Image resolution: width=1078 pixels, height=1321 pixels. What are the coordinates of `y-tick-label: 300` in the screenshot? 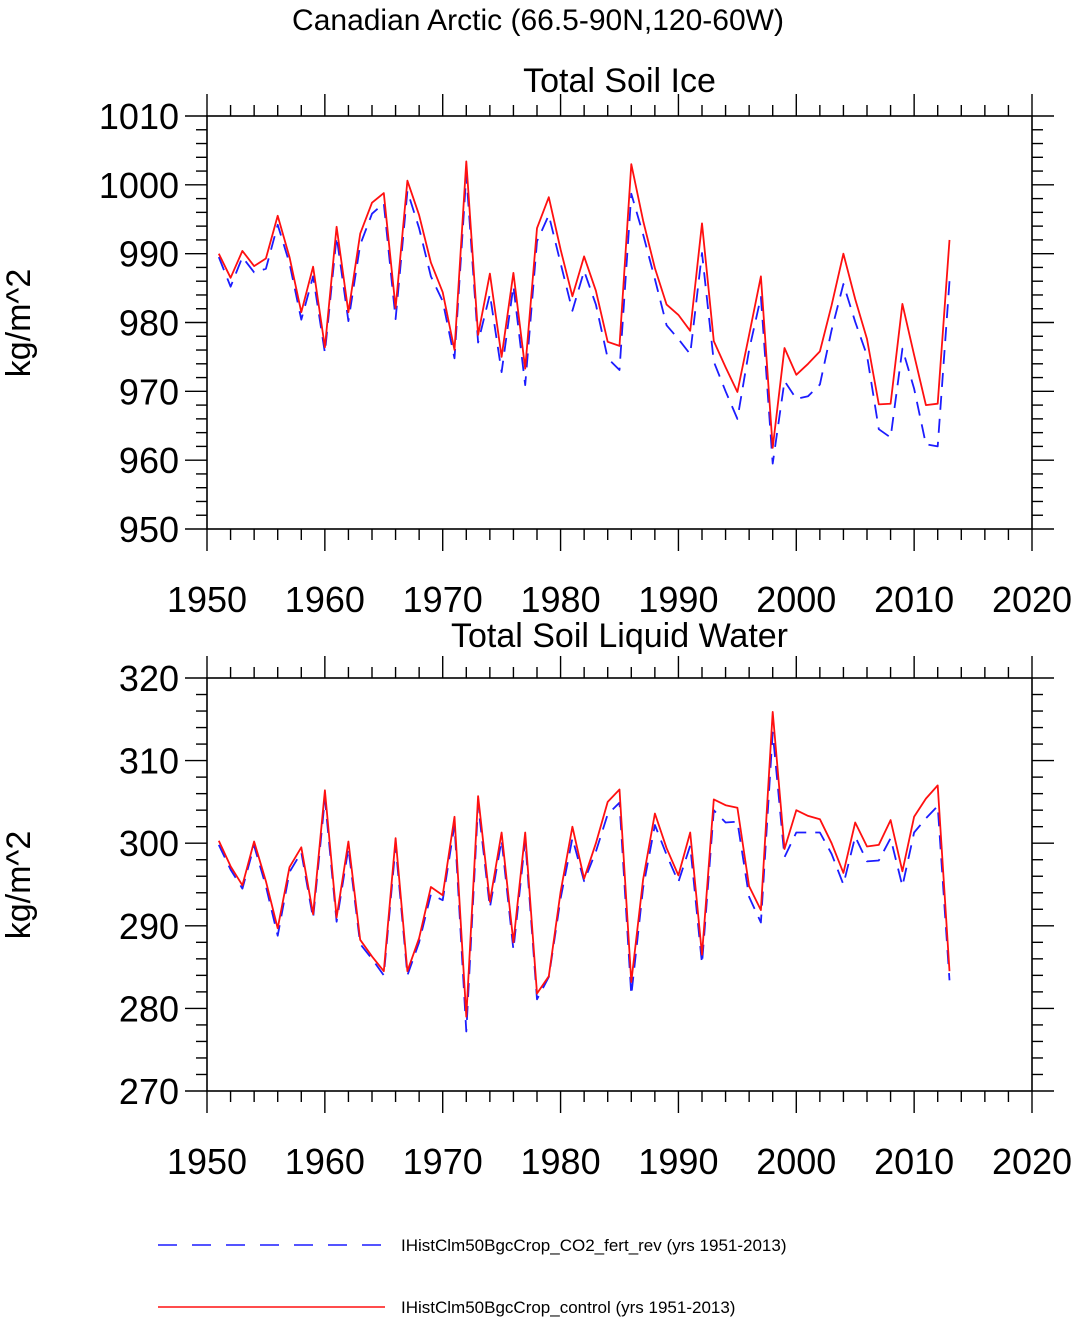 It's located at (149, 843).